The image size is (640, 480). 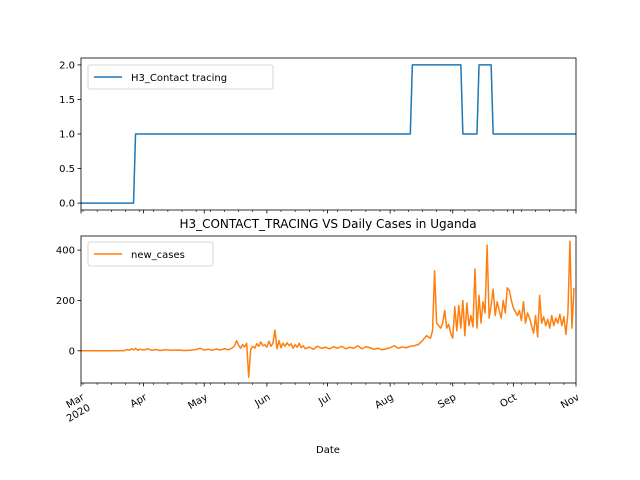 I want to click on bottom-x-tick-label: Apr, so click(x=139, y=401).